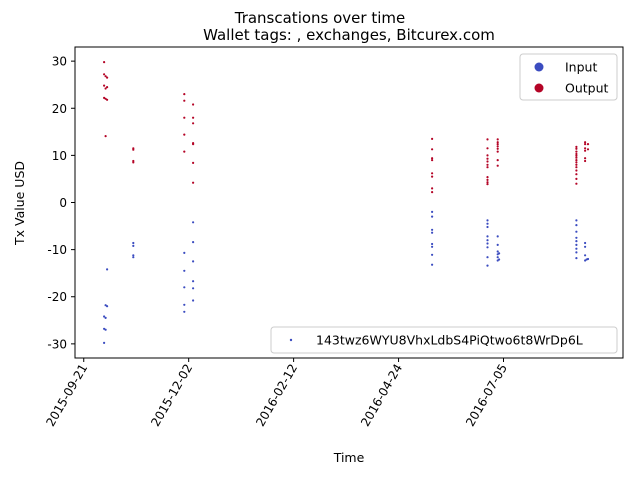  Describe the element at coordinates (587, 88) in the screenshot. I see `legend-output-label: Output` at that location.